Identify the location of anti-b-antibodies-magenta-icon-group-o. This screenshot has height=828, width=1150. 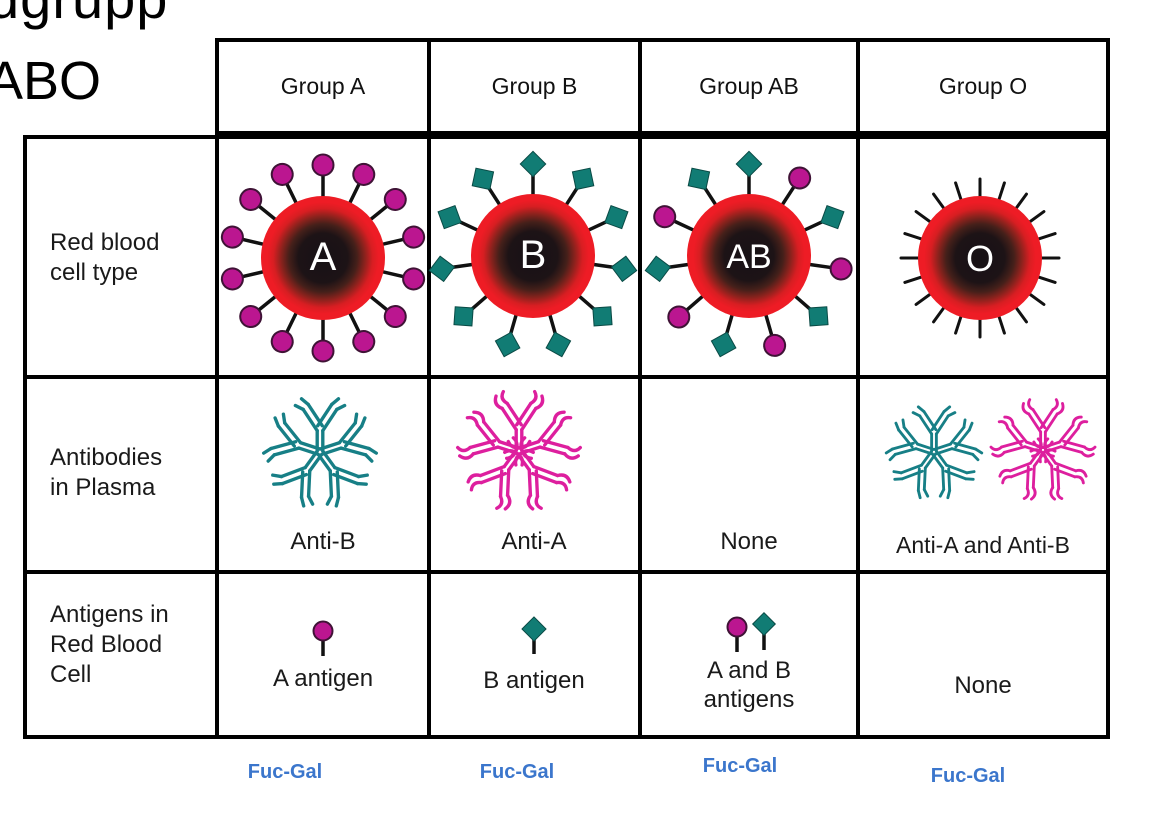
(1043, 450).